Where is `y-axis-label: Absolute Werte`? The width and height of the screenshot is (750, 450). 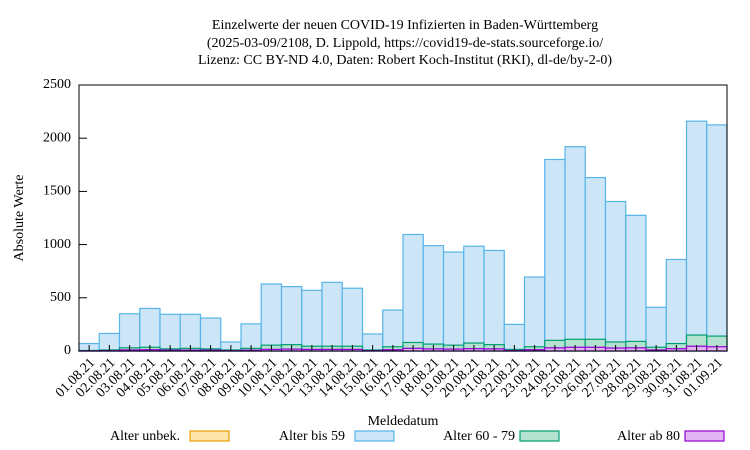
y-axis-label: Absolute Werte is located at coordinates (19, 218).